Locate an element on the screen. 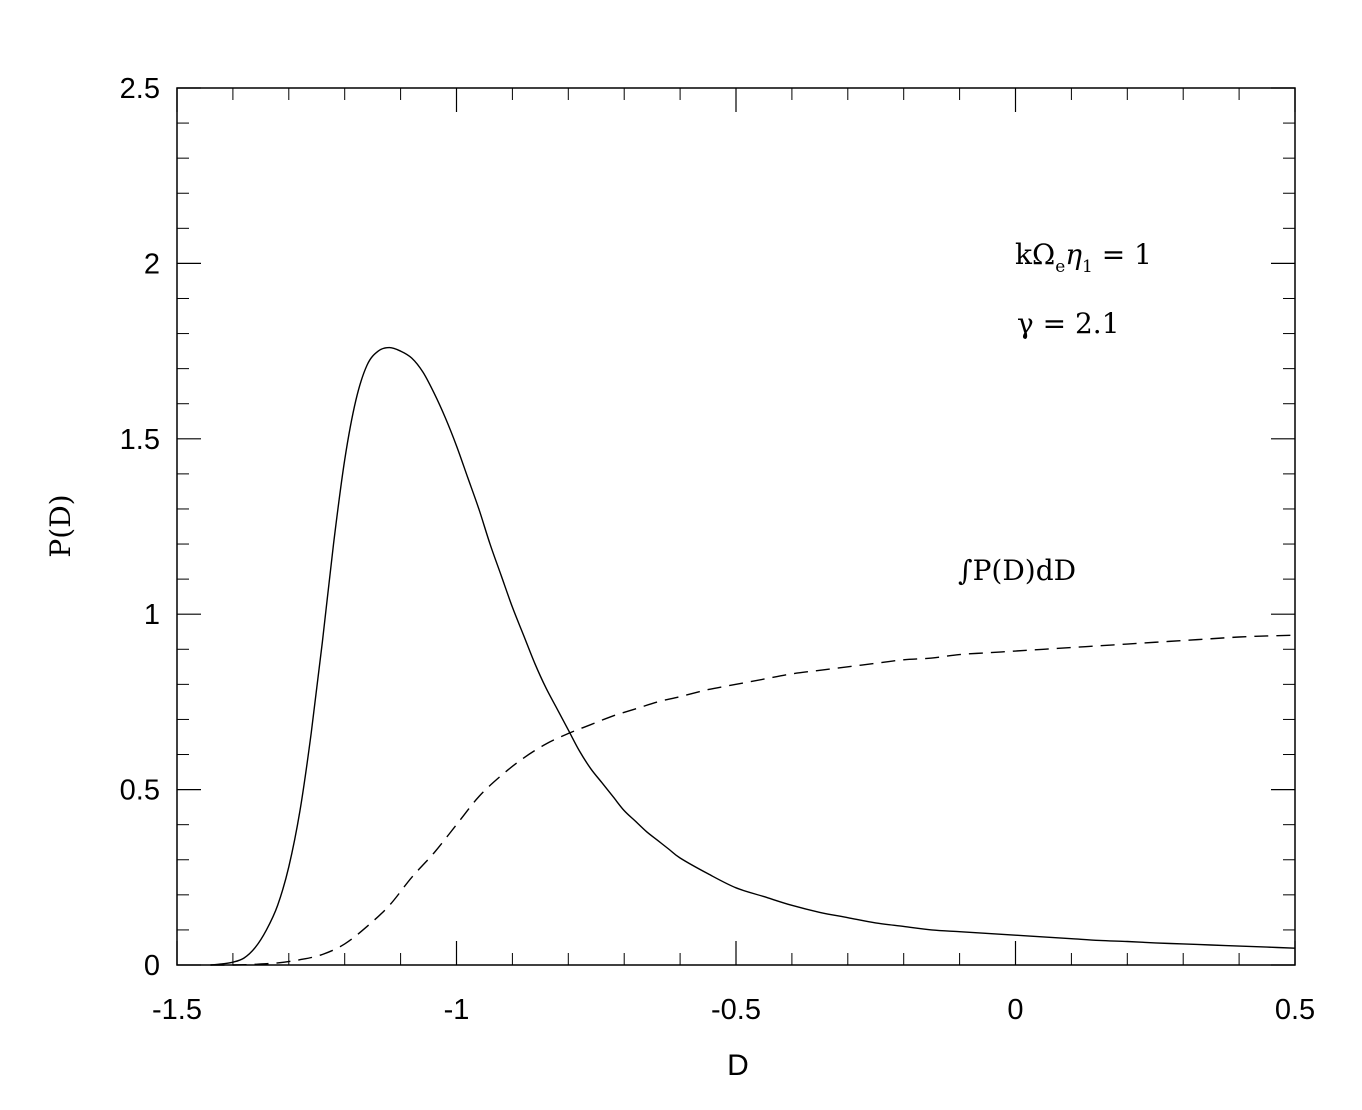  param-omega: Ω is located at coordinates (1043, 254).